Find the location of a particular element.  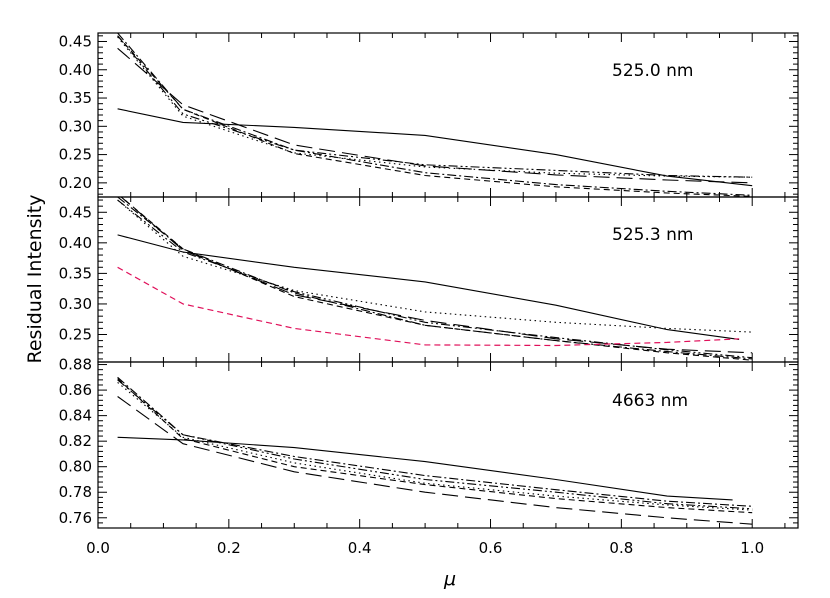

y-tick-label: 0.86 is located at coordinates (75, 390).